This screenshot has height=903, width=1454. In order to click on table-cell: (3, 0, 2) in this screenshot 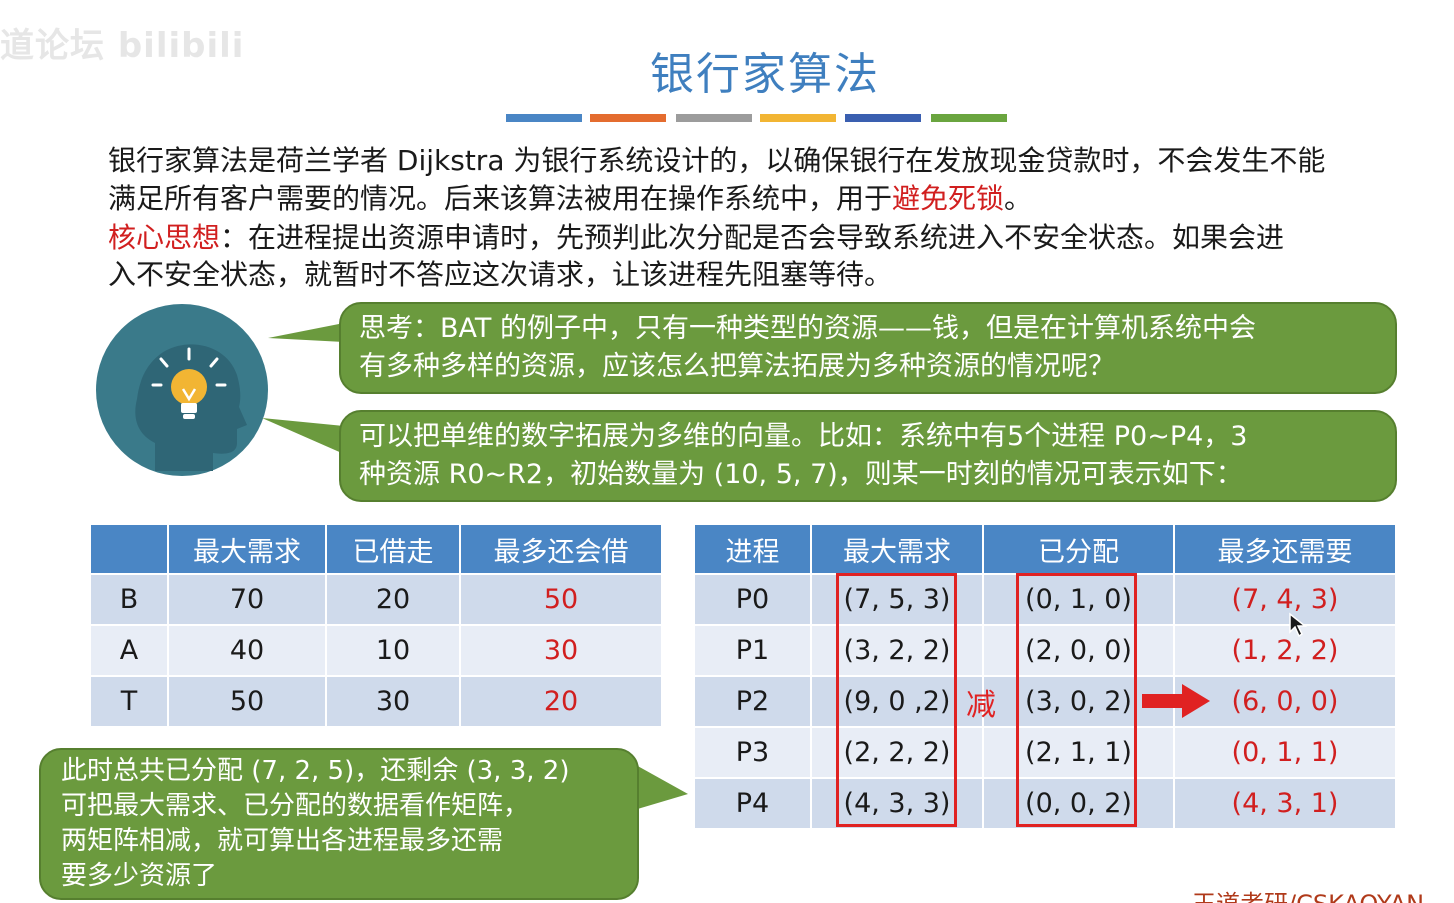, I will do `click(1079, 701)`.